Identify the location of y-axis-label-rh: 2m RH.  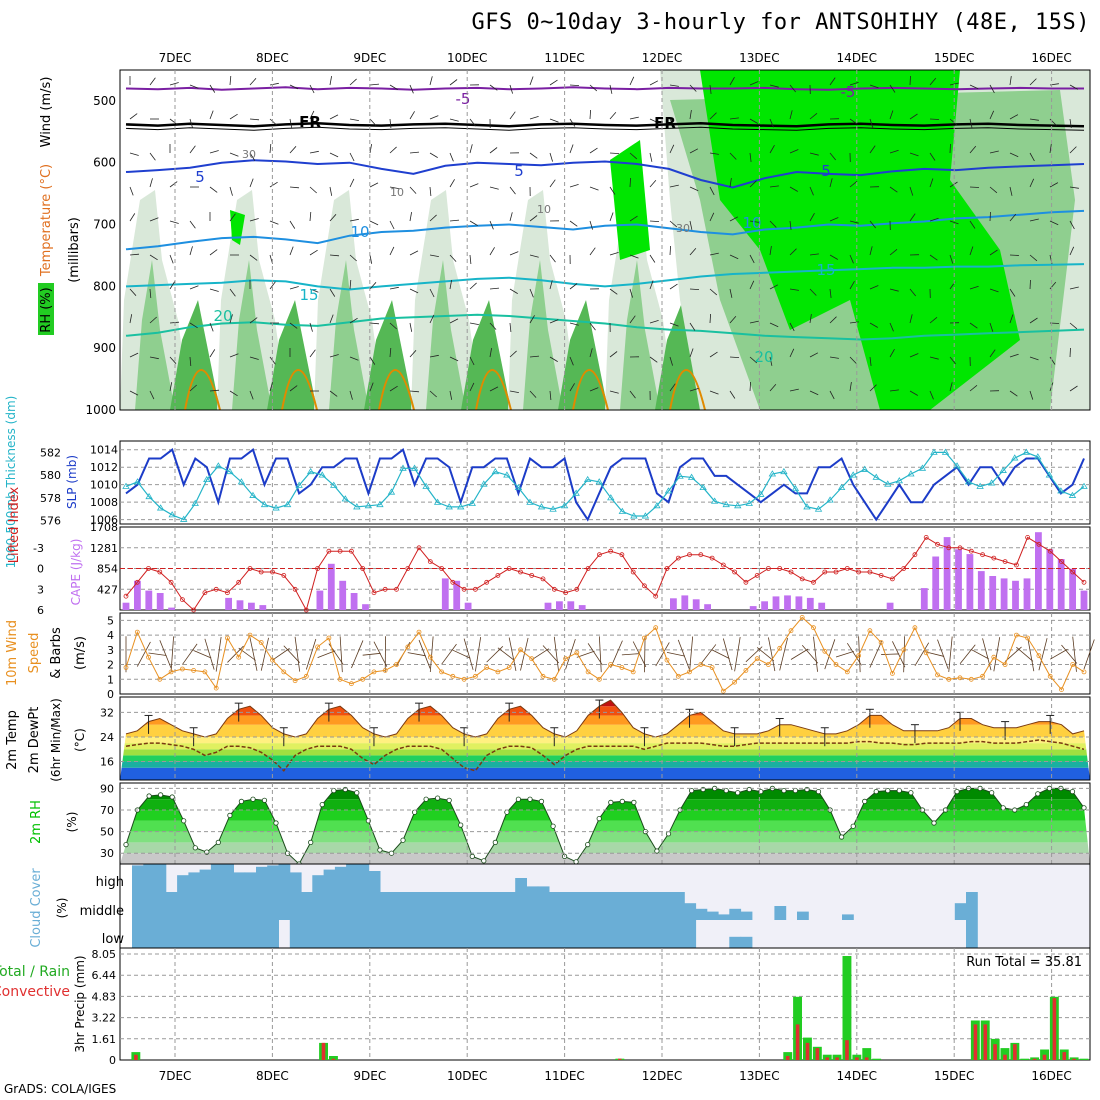
(36, 822).